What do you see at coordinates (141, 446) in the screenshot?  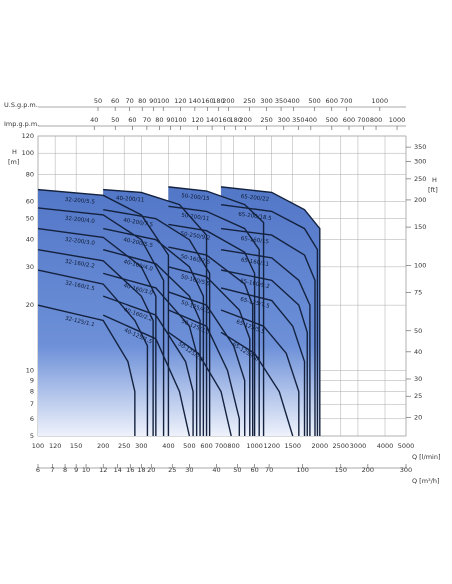 I see `x-tick-label: 300` at bounding box center [141, 446].